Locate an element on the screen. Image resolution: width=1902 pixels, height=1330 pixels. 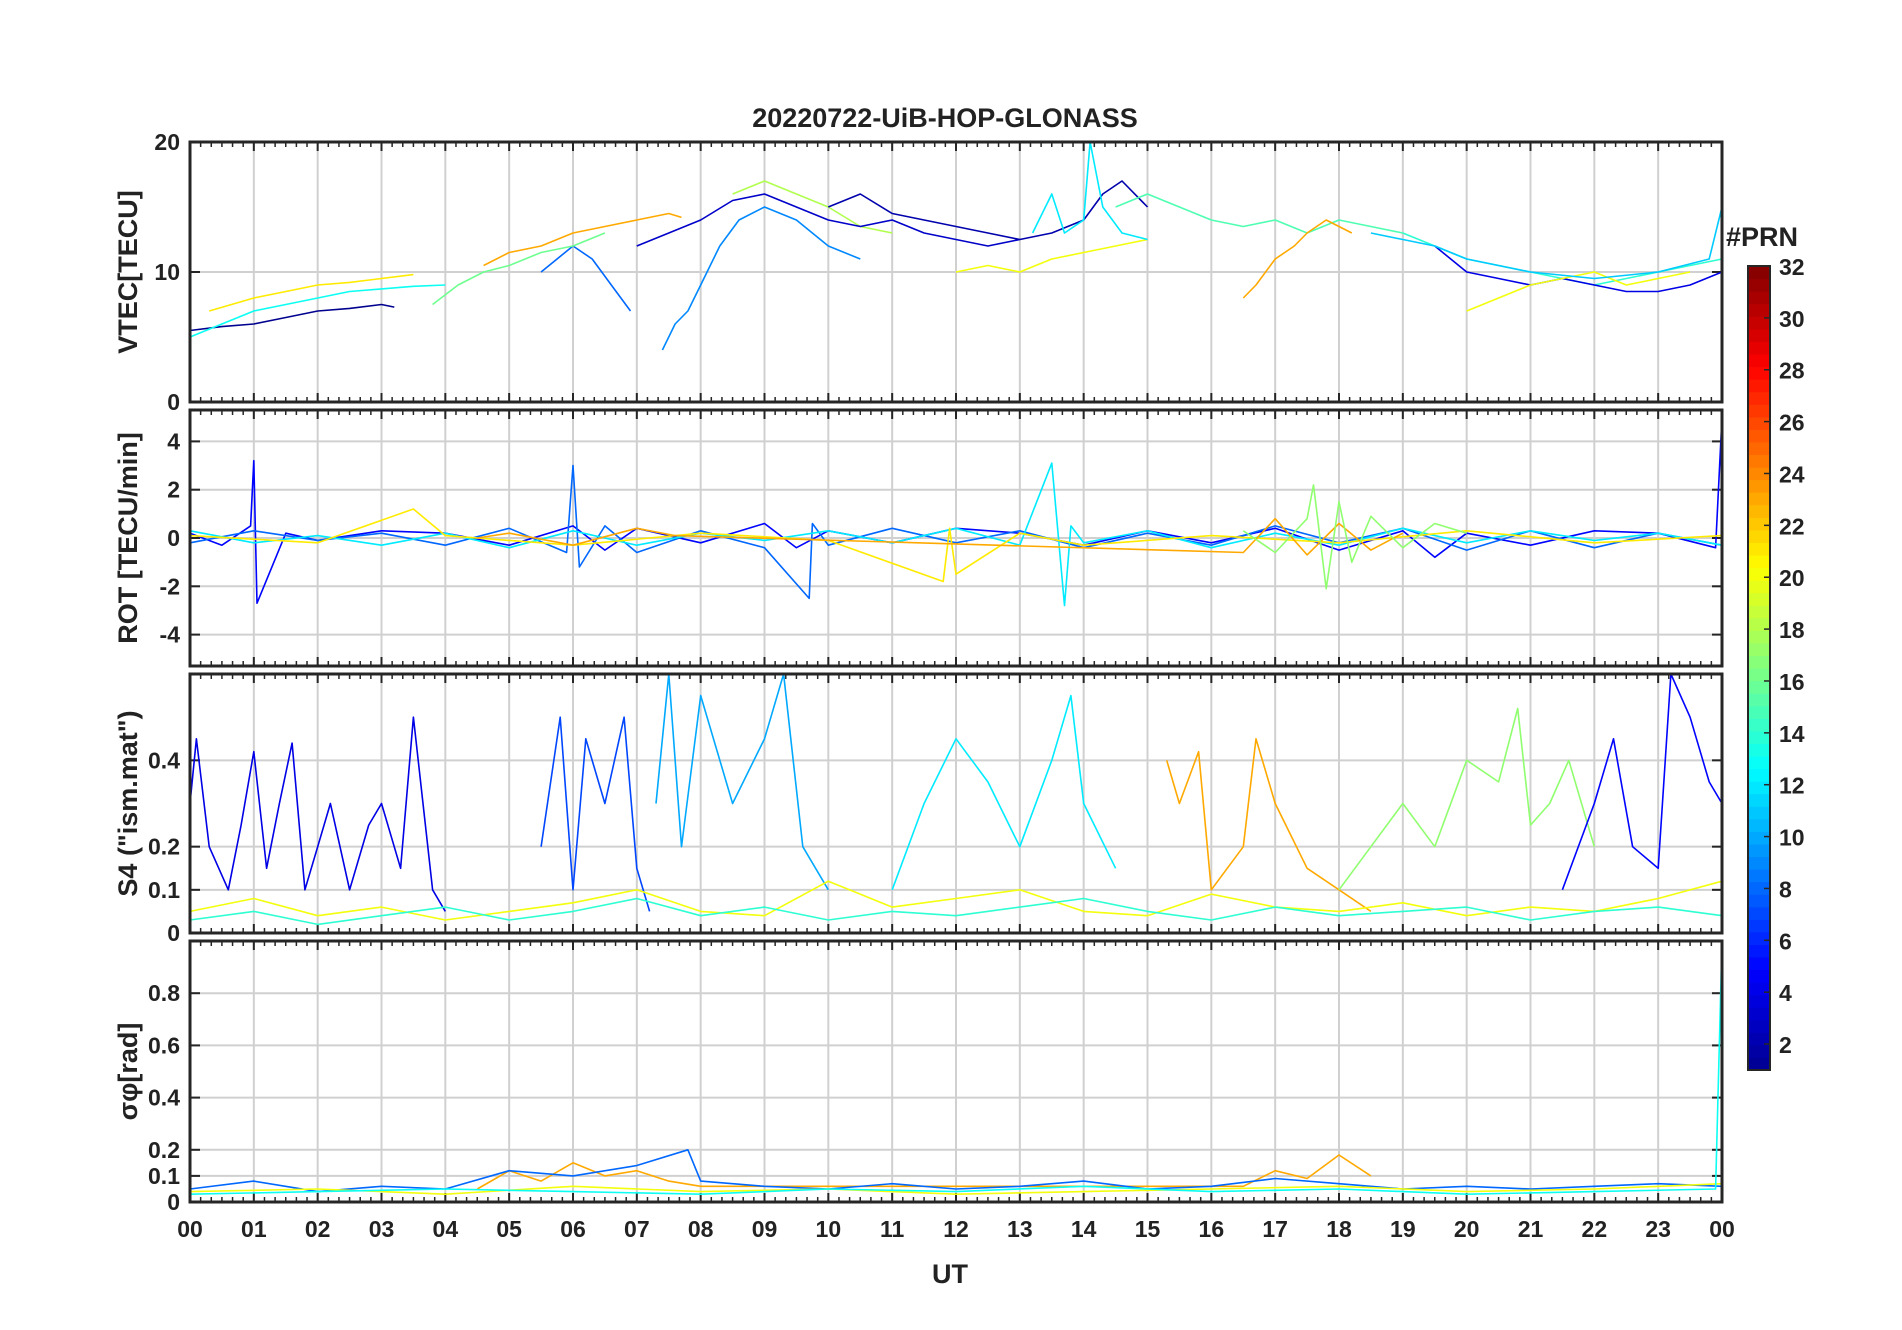
colorbar-tick-label: 16 is located at coordinates (1792, 682).